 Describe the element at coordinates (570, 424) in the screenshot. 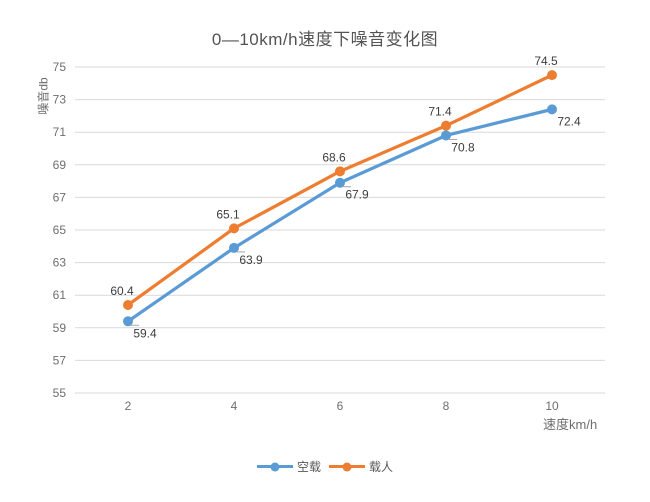

I see `x-axis-title: 速度km/h` at that location.